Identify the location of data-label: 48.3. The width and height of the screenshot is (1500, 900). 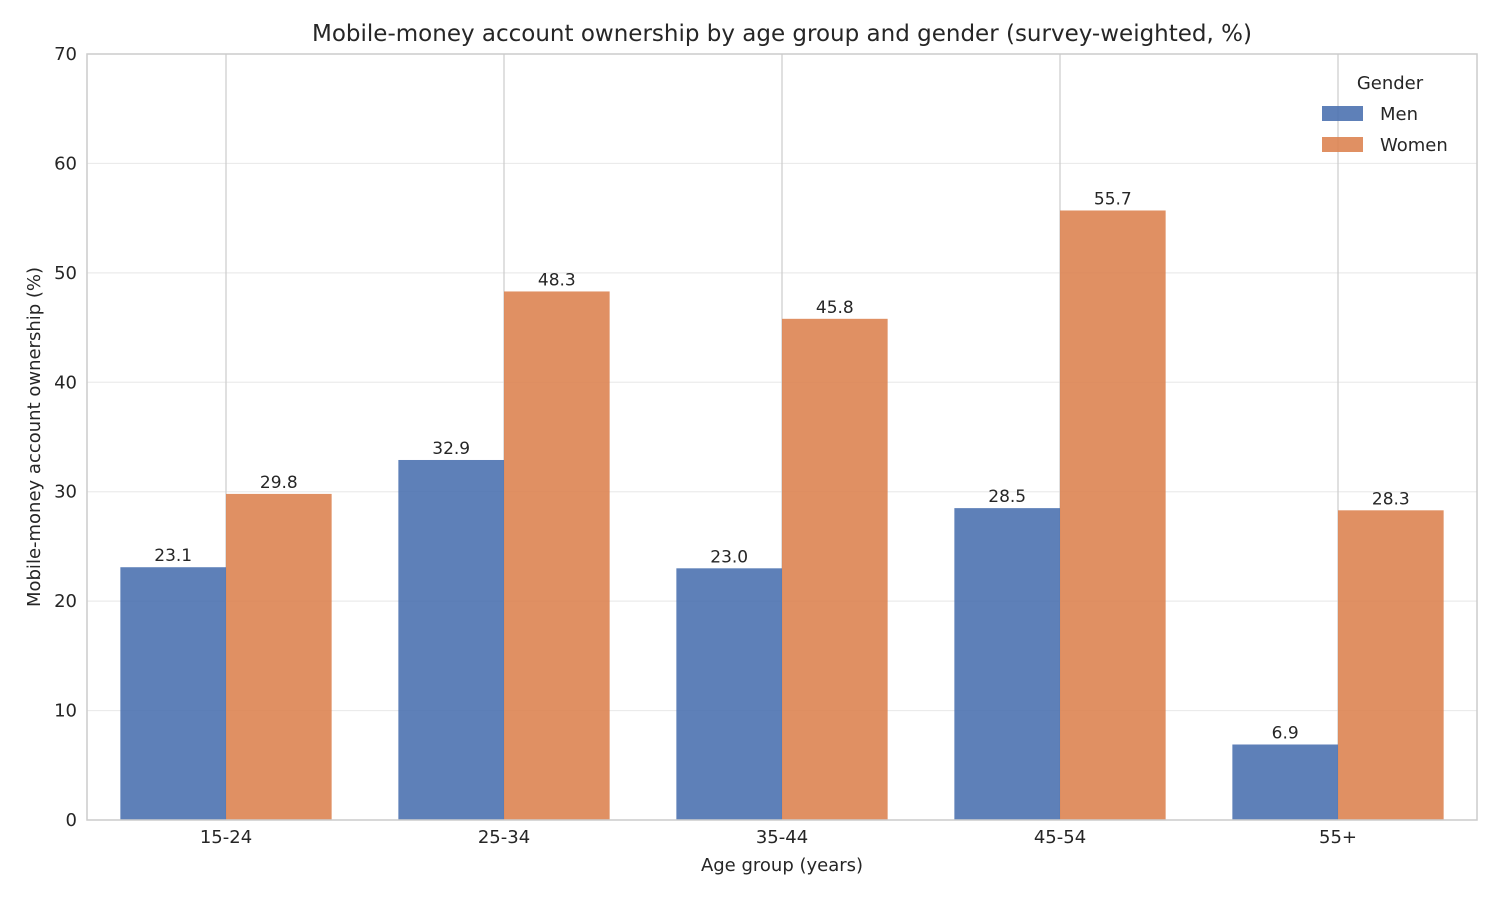
(557, 280).